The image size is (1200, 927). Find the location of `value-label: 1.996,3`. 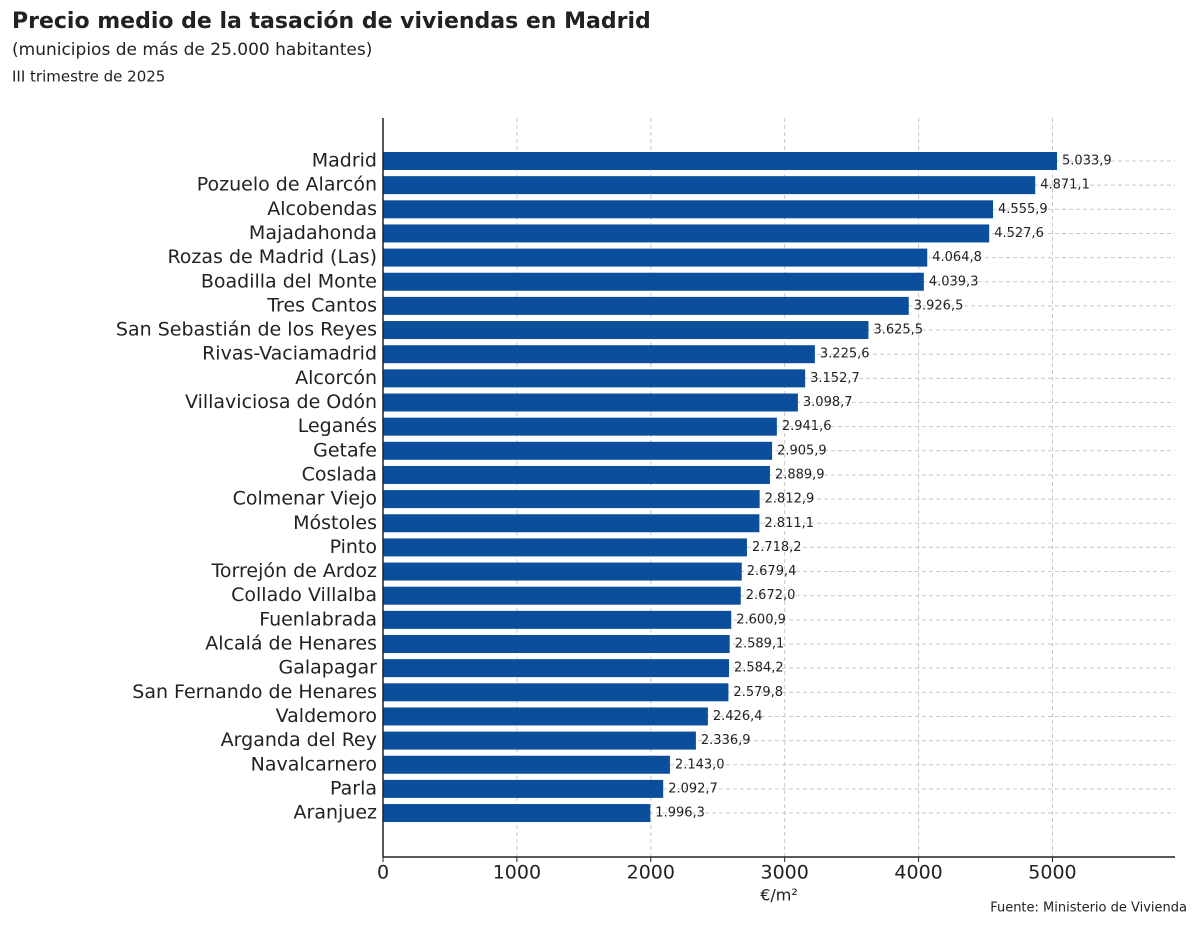

value-label: 1.996,3 is located at coordinates (680, 813).